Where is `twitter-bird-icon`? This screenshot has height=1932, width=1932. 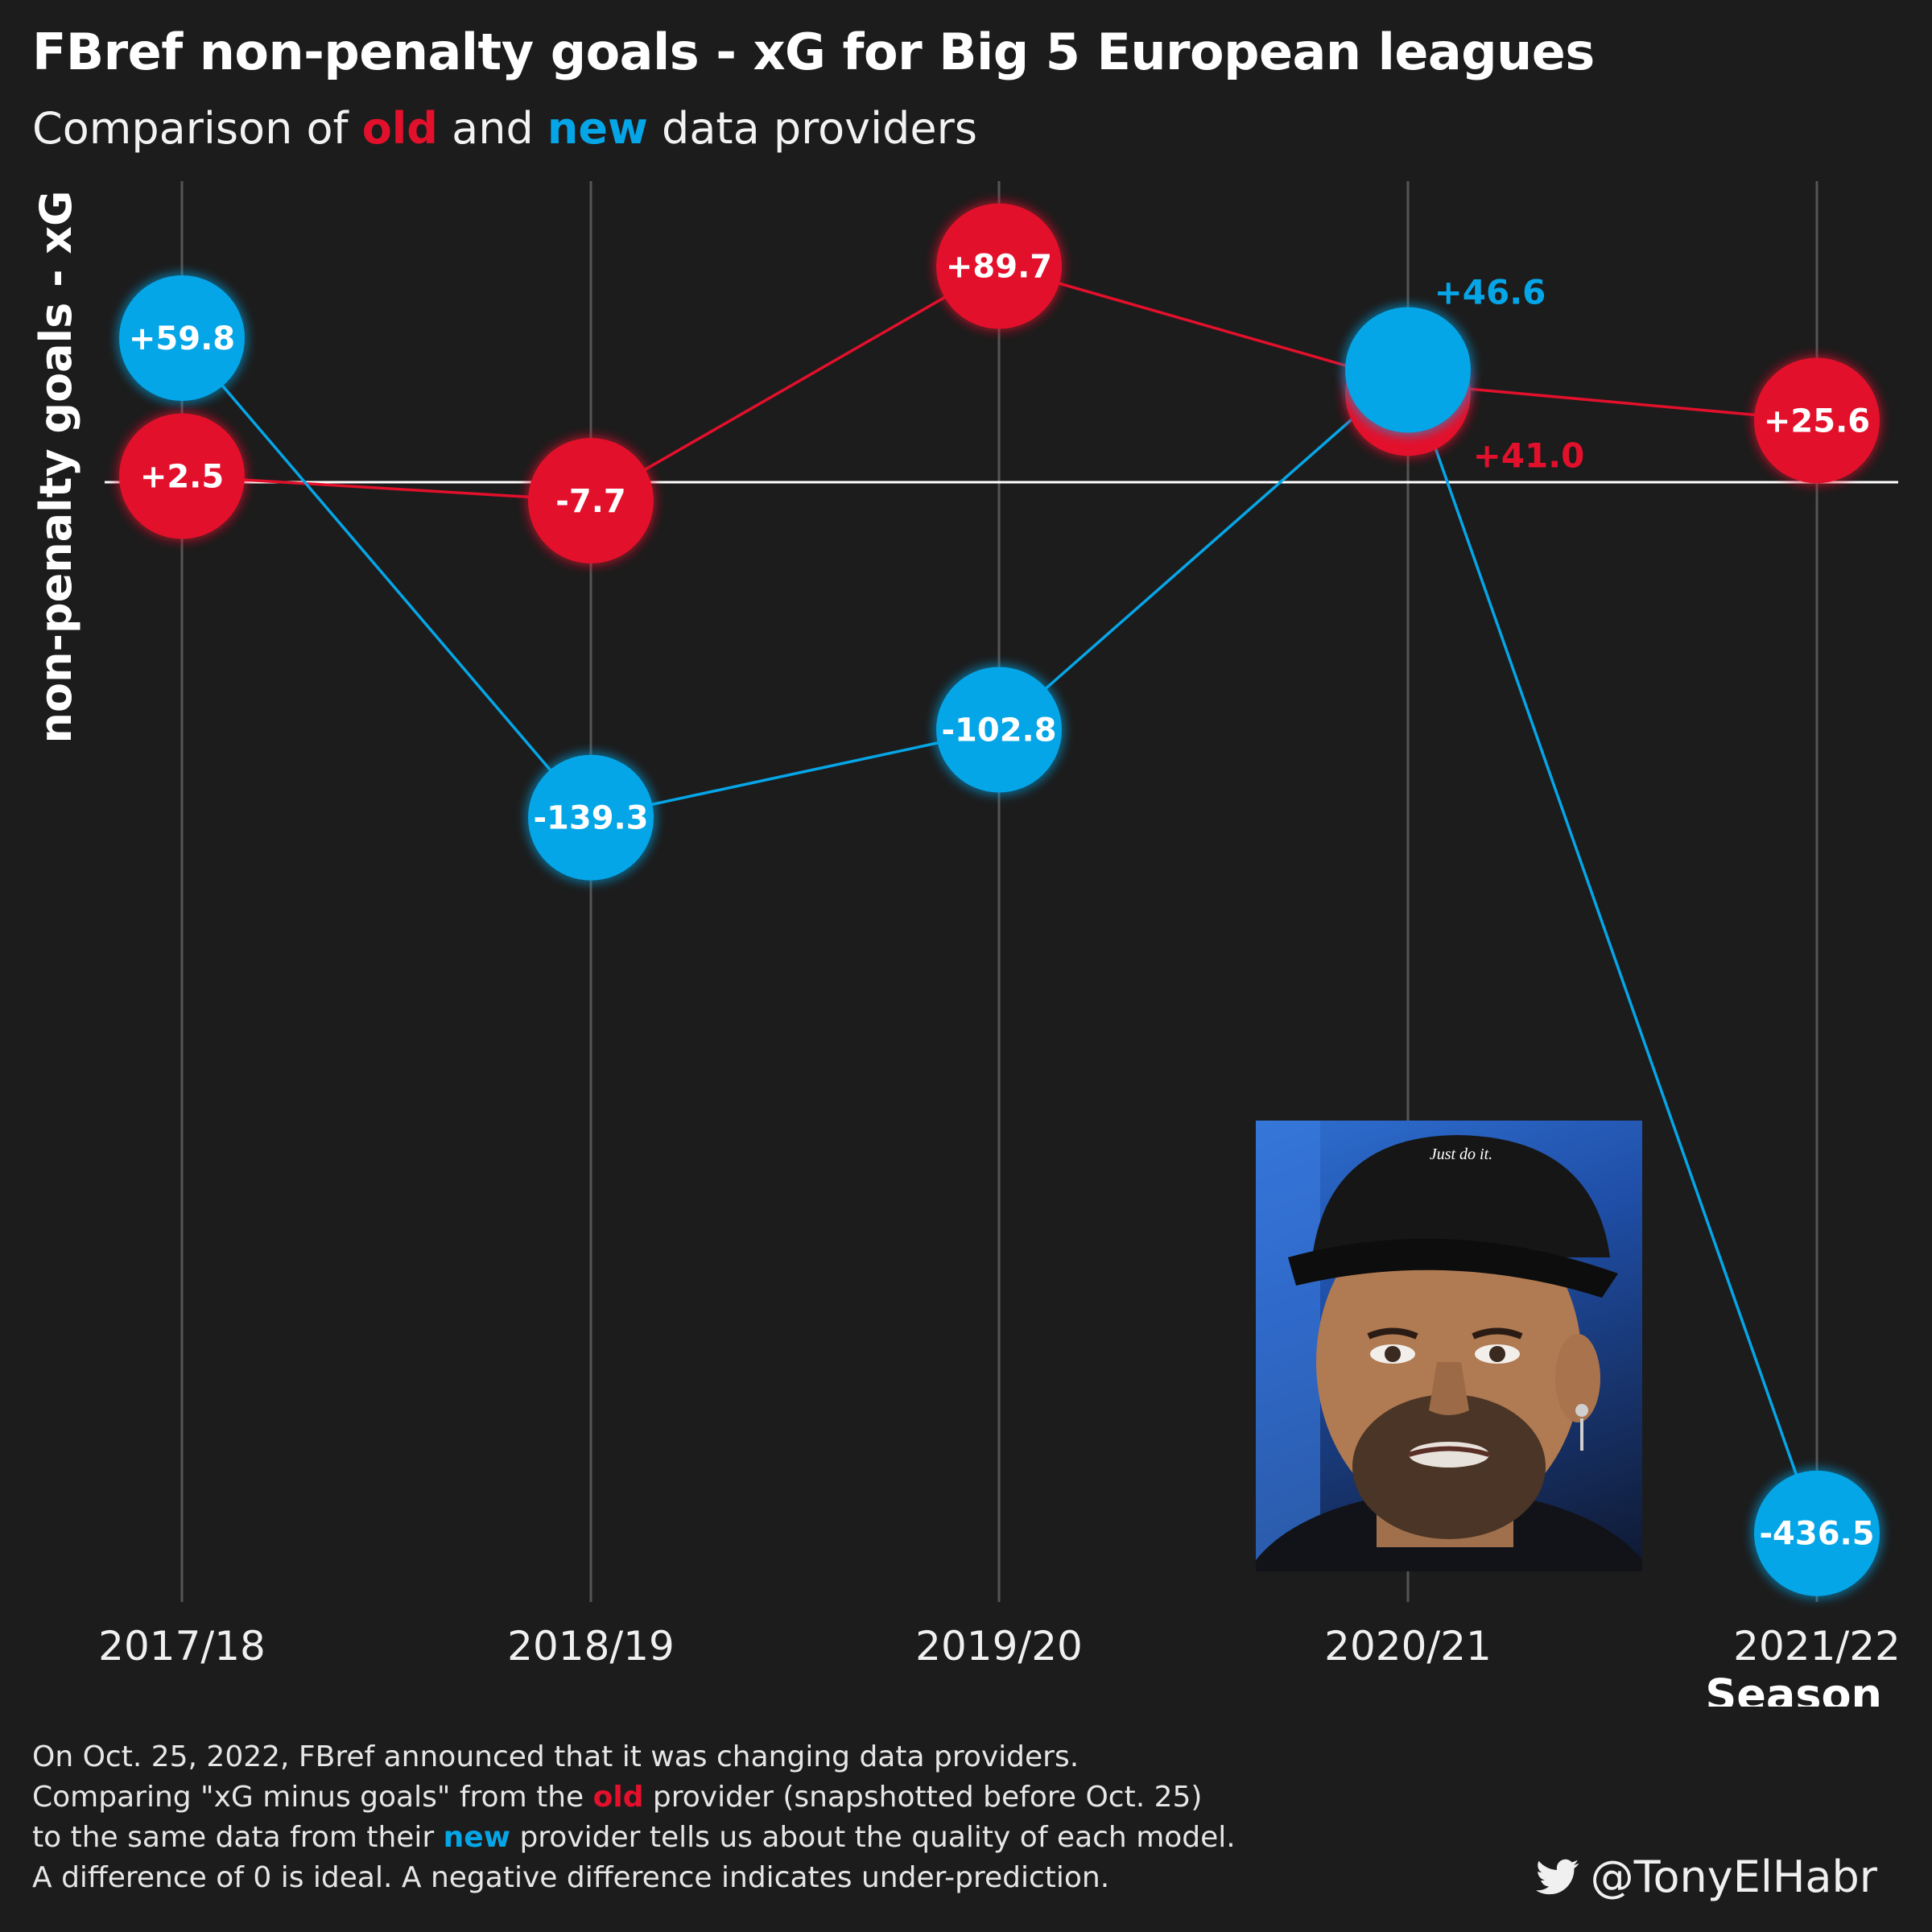
twitter-bird-icon is located at coordinates (1557, 1876).